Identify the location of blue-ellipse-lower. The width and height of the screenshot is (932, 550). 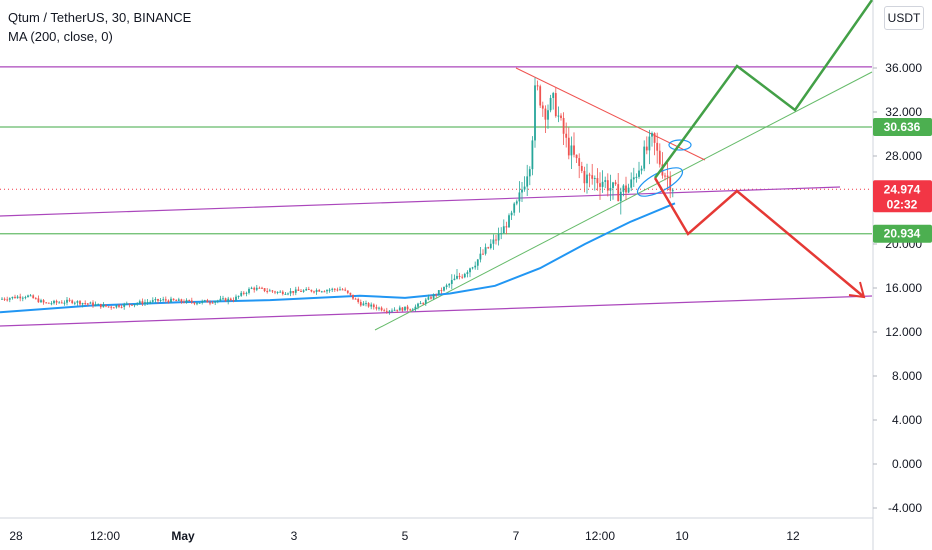
(660, 182).